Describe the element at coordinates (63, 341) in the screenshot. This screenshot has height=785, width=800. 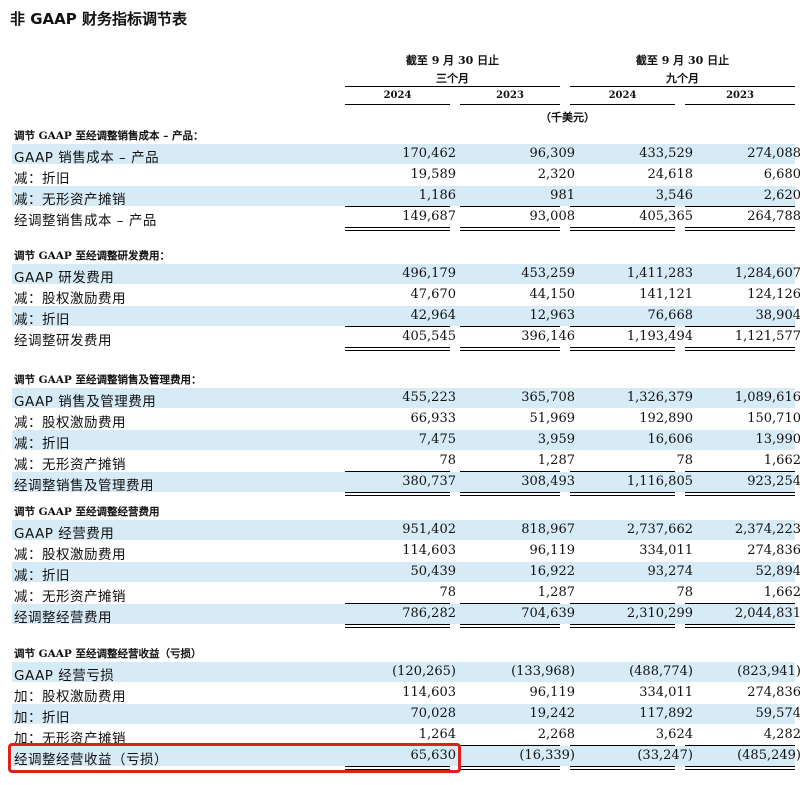
I see `row-label: 经调整研发费用` at that location.